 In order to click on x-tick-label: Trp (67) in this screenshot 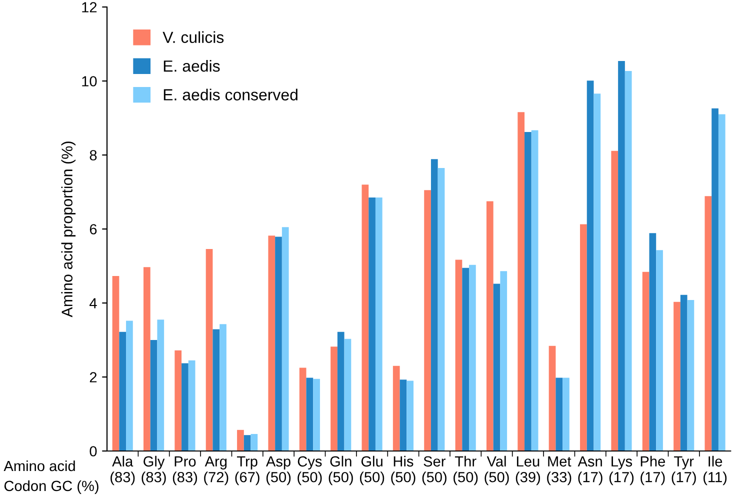, I will do `click(247, 471)`.